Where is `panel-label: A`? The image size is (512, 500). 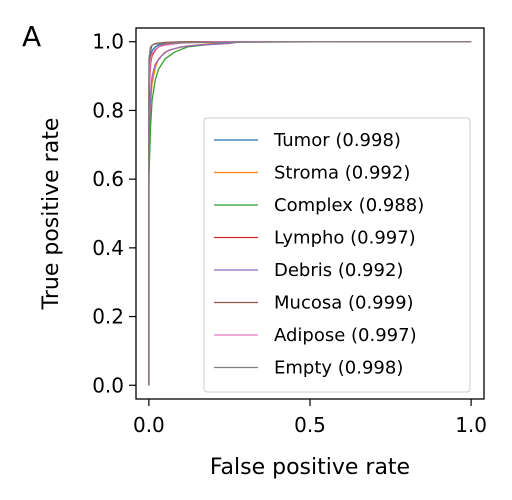
panel-label: A is located at coordinates (31, 36).